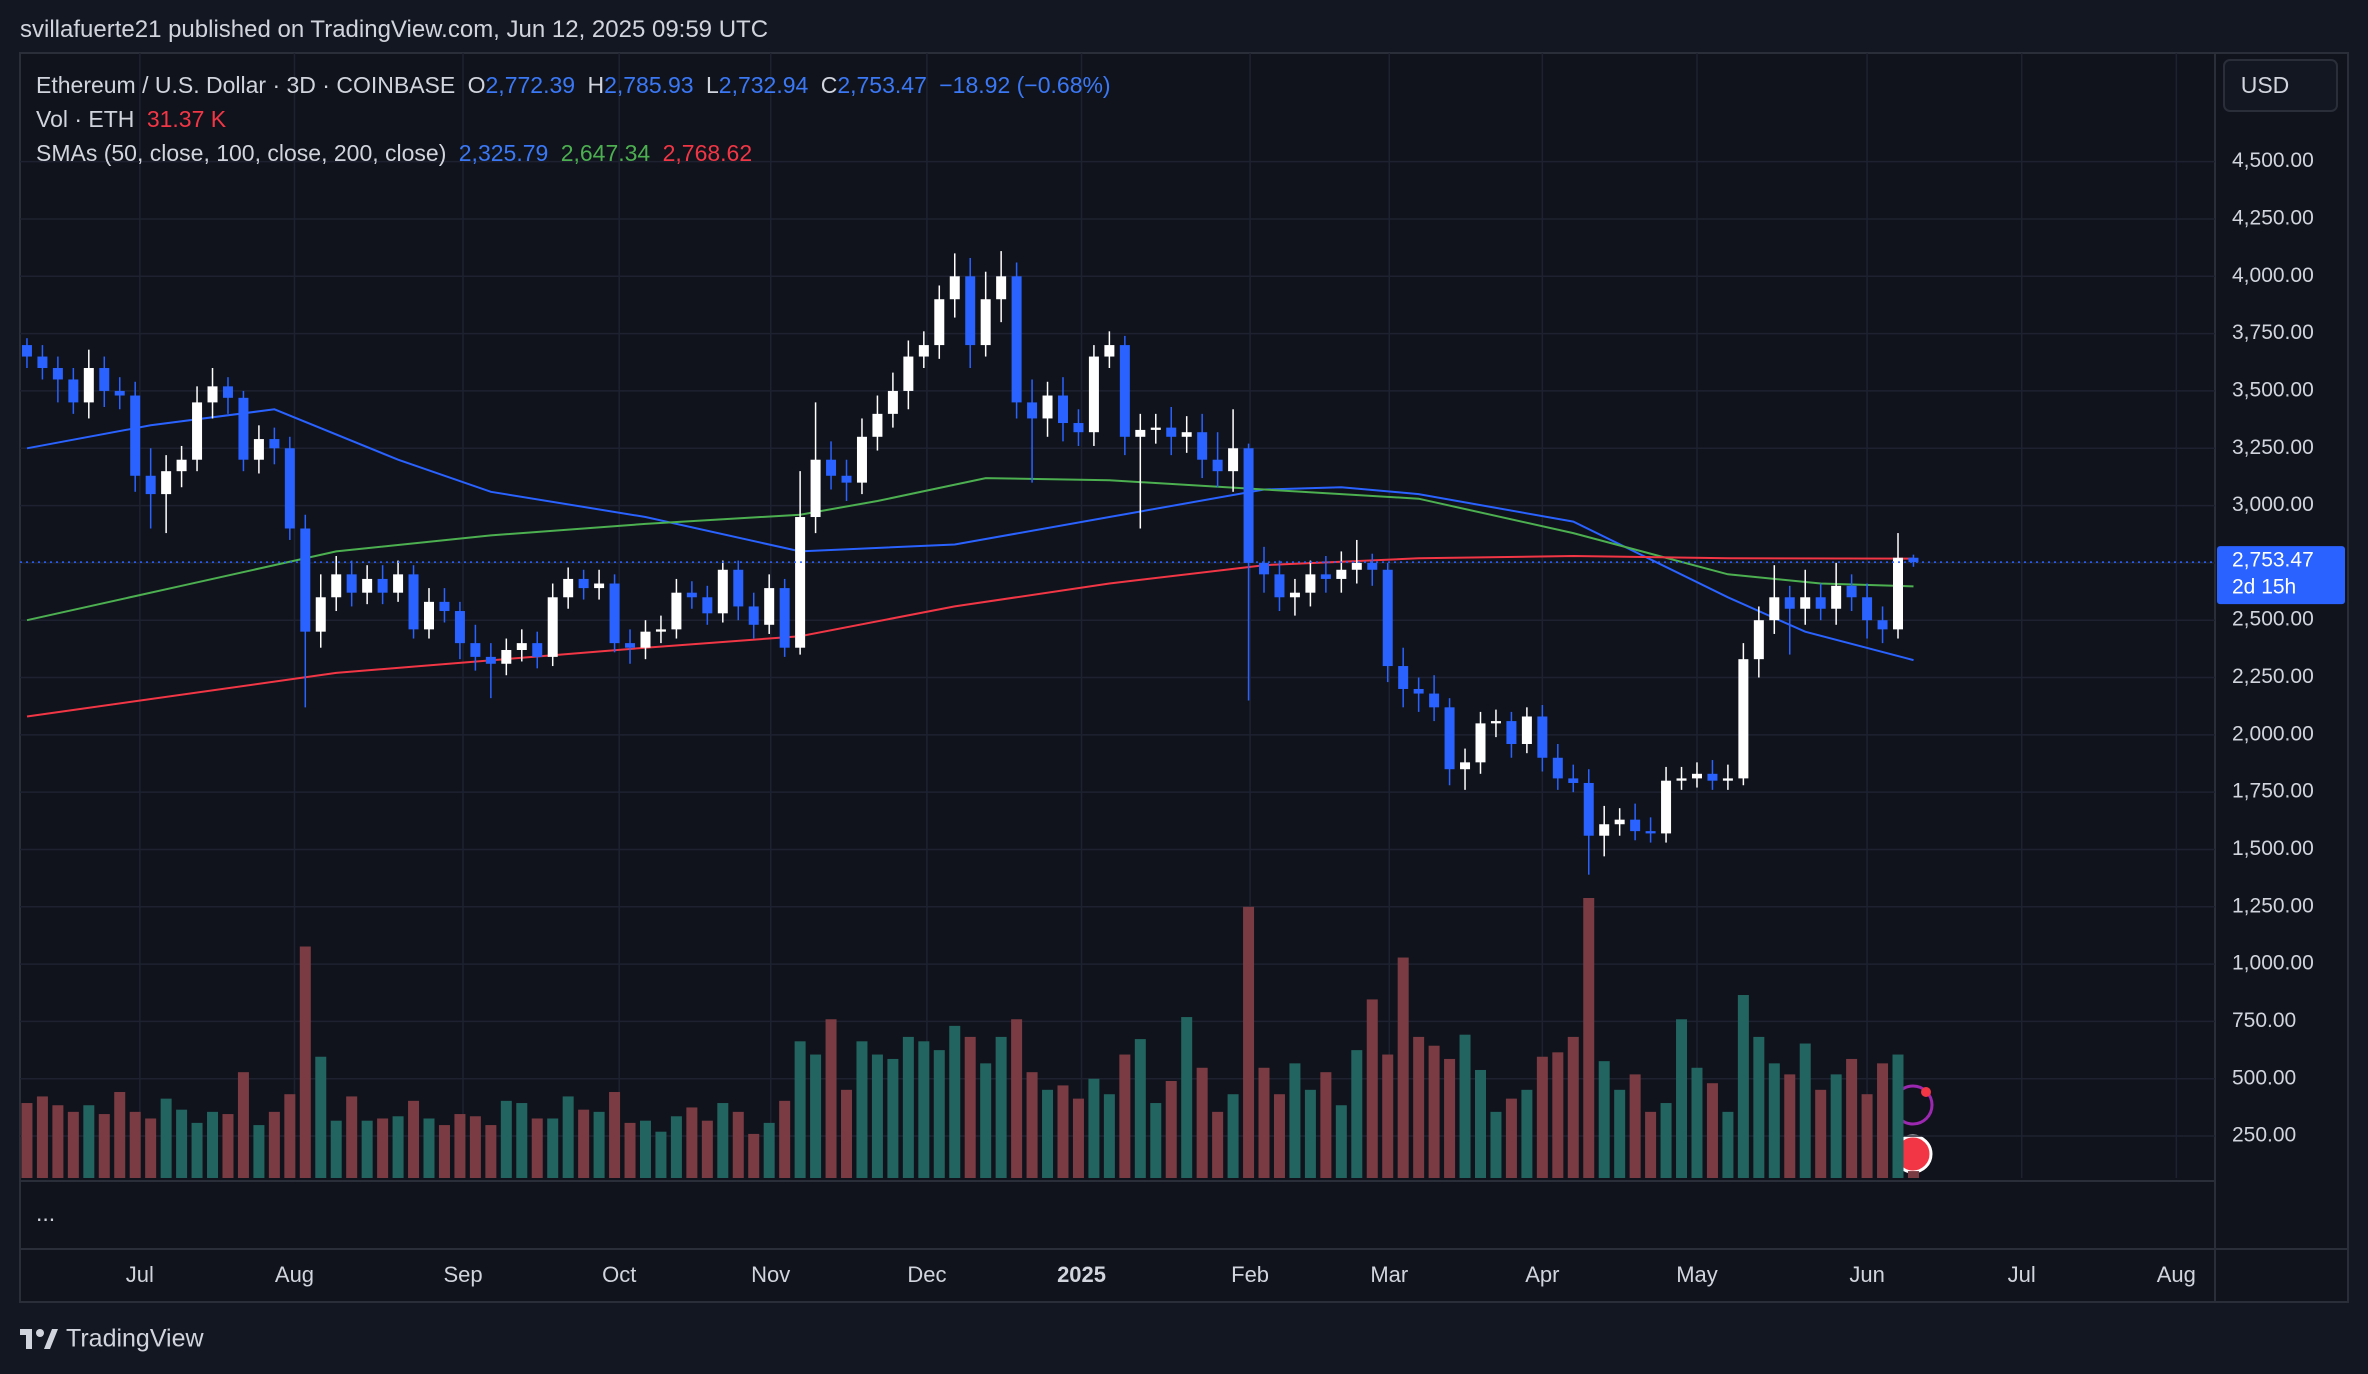 This screenshot has height=1374, width=2368. What do you see at coordinates (135, 1339) in the screenshot?
I see `brand: TradingView` at bounding box center [135, 1339].